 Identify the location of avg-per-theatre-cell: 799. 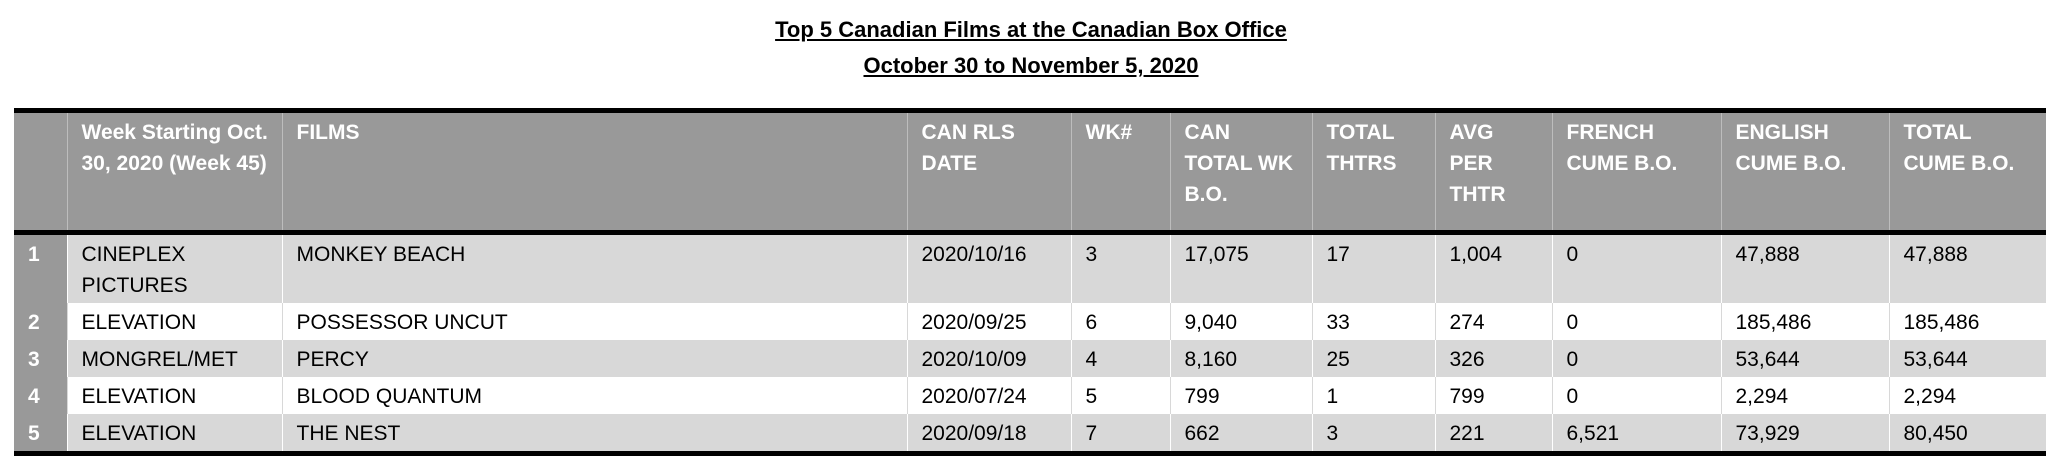
(1493, 395).